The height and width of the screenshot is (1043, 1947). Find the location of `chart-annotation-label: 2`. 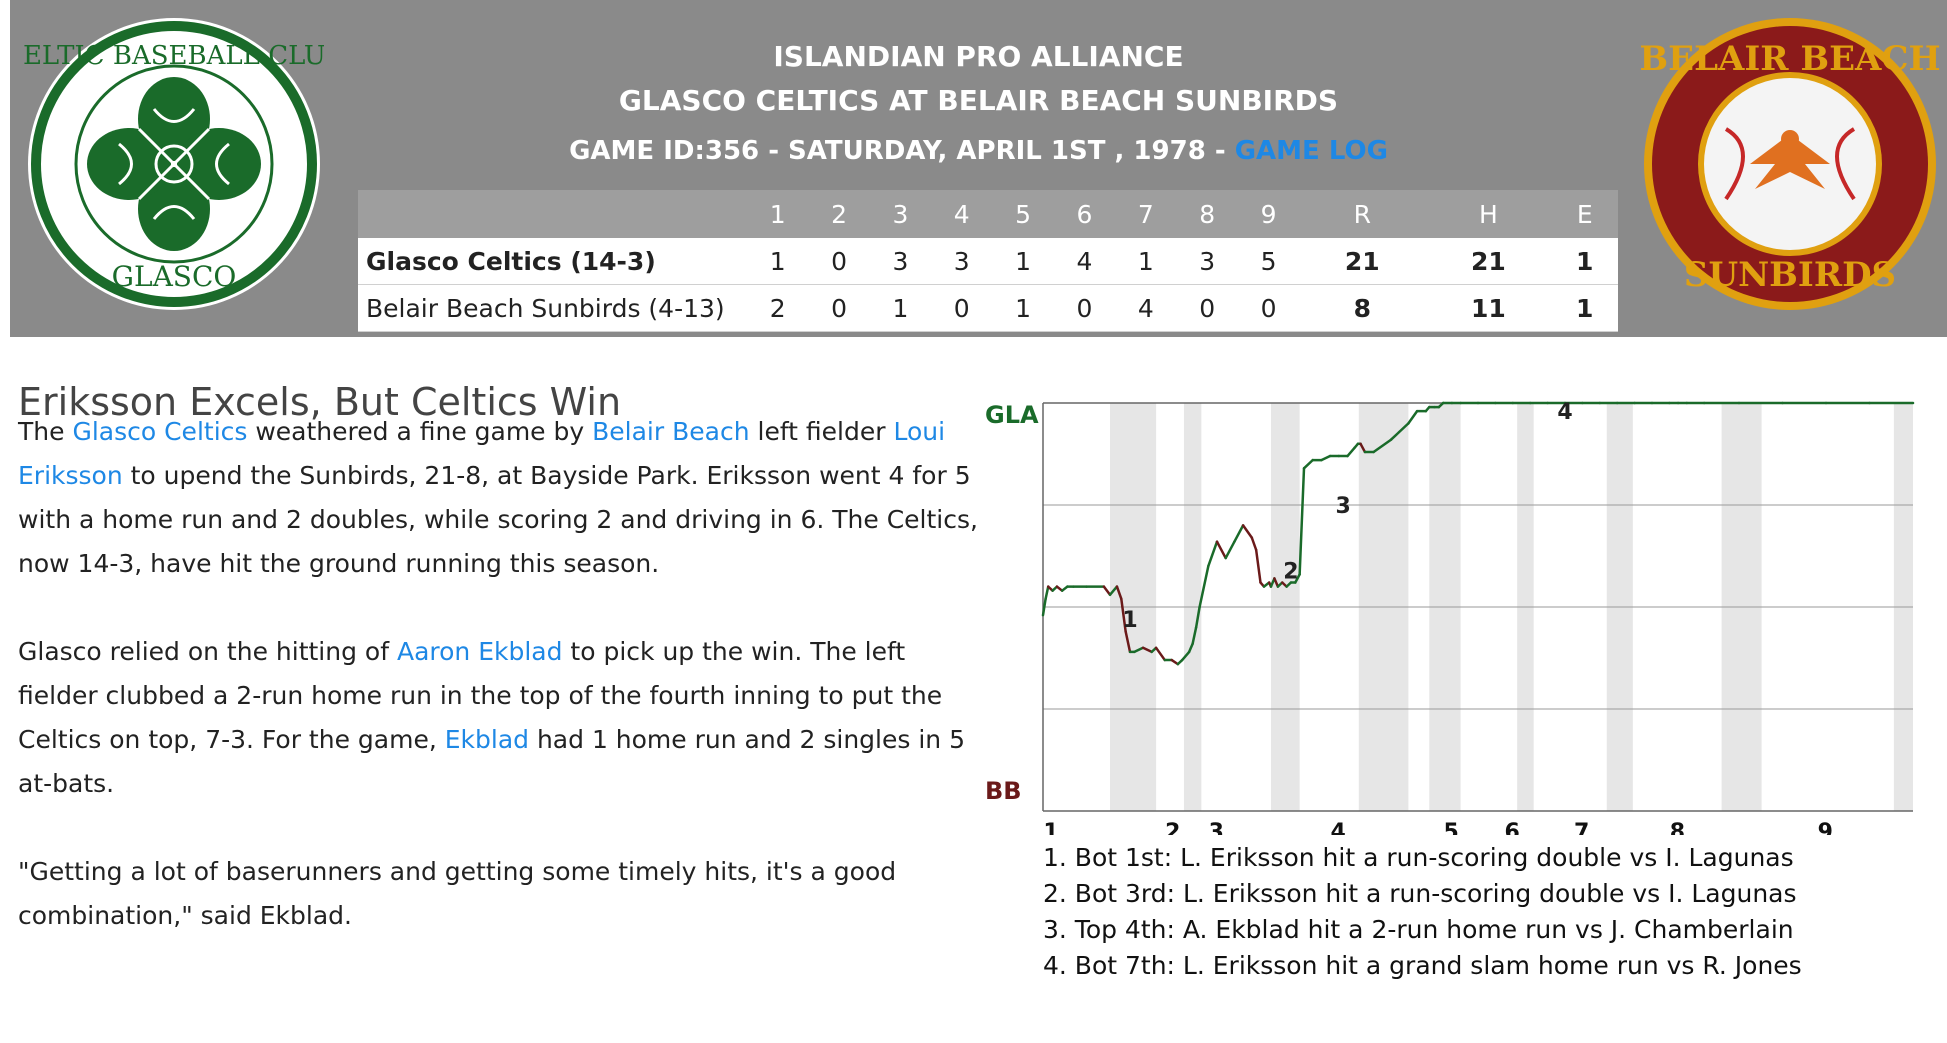

chart-annotation-label: 2 is located at coordinates (1290, 571).